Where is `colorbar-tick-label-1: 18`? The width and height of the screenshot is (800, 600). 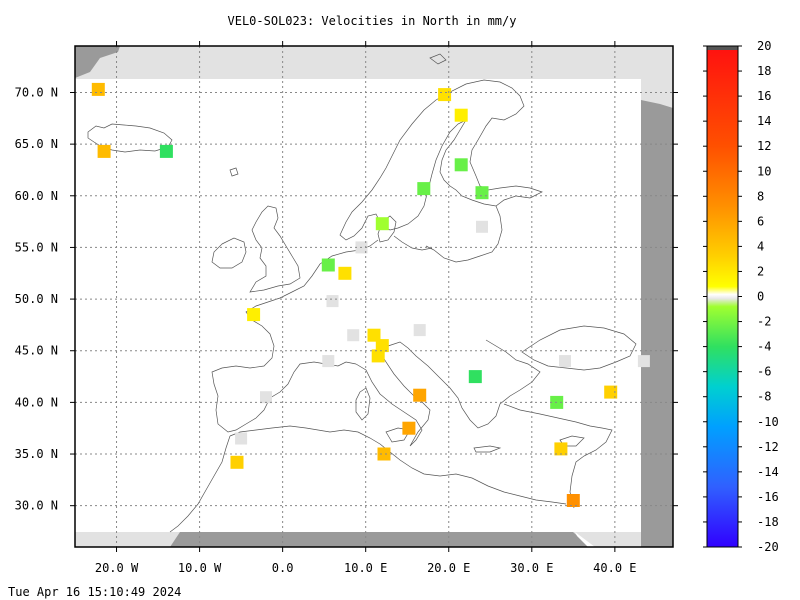 colorbar-tick-label-1: 18 is located at coordinates (764, 71).